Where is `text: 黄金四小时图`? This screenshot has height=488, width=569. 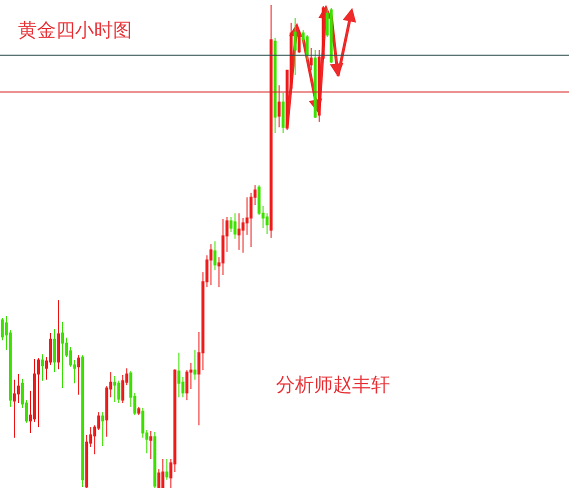 text: 黄金四小时图 is located at coordinates (75, 31).